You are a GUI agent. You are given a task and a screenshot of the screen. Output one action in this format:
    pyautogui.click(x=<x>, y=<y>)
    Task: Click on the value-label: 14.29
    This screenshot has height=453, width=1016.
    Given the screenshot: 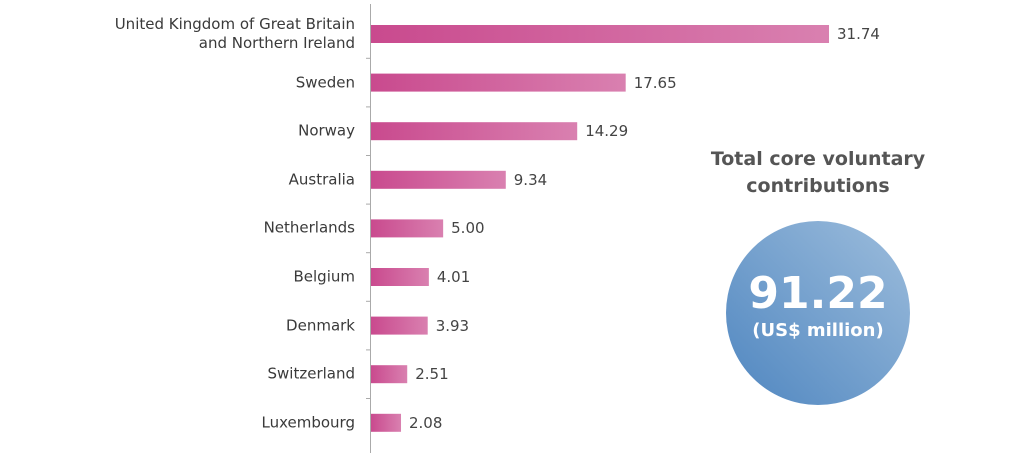 What is the action you would take?
    pyautogui.click(x=607, y=131)
    